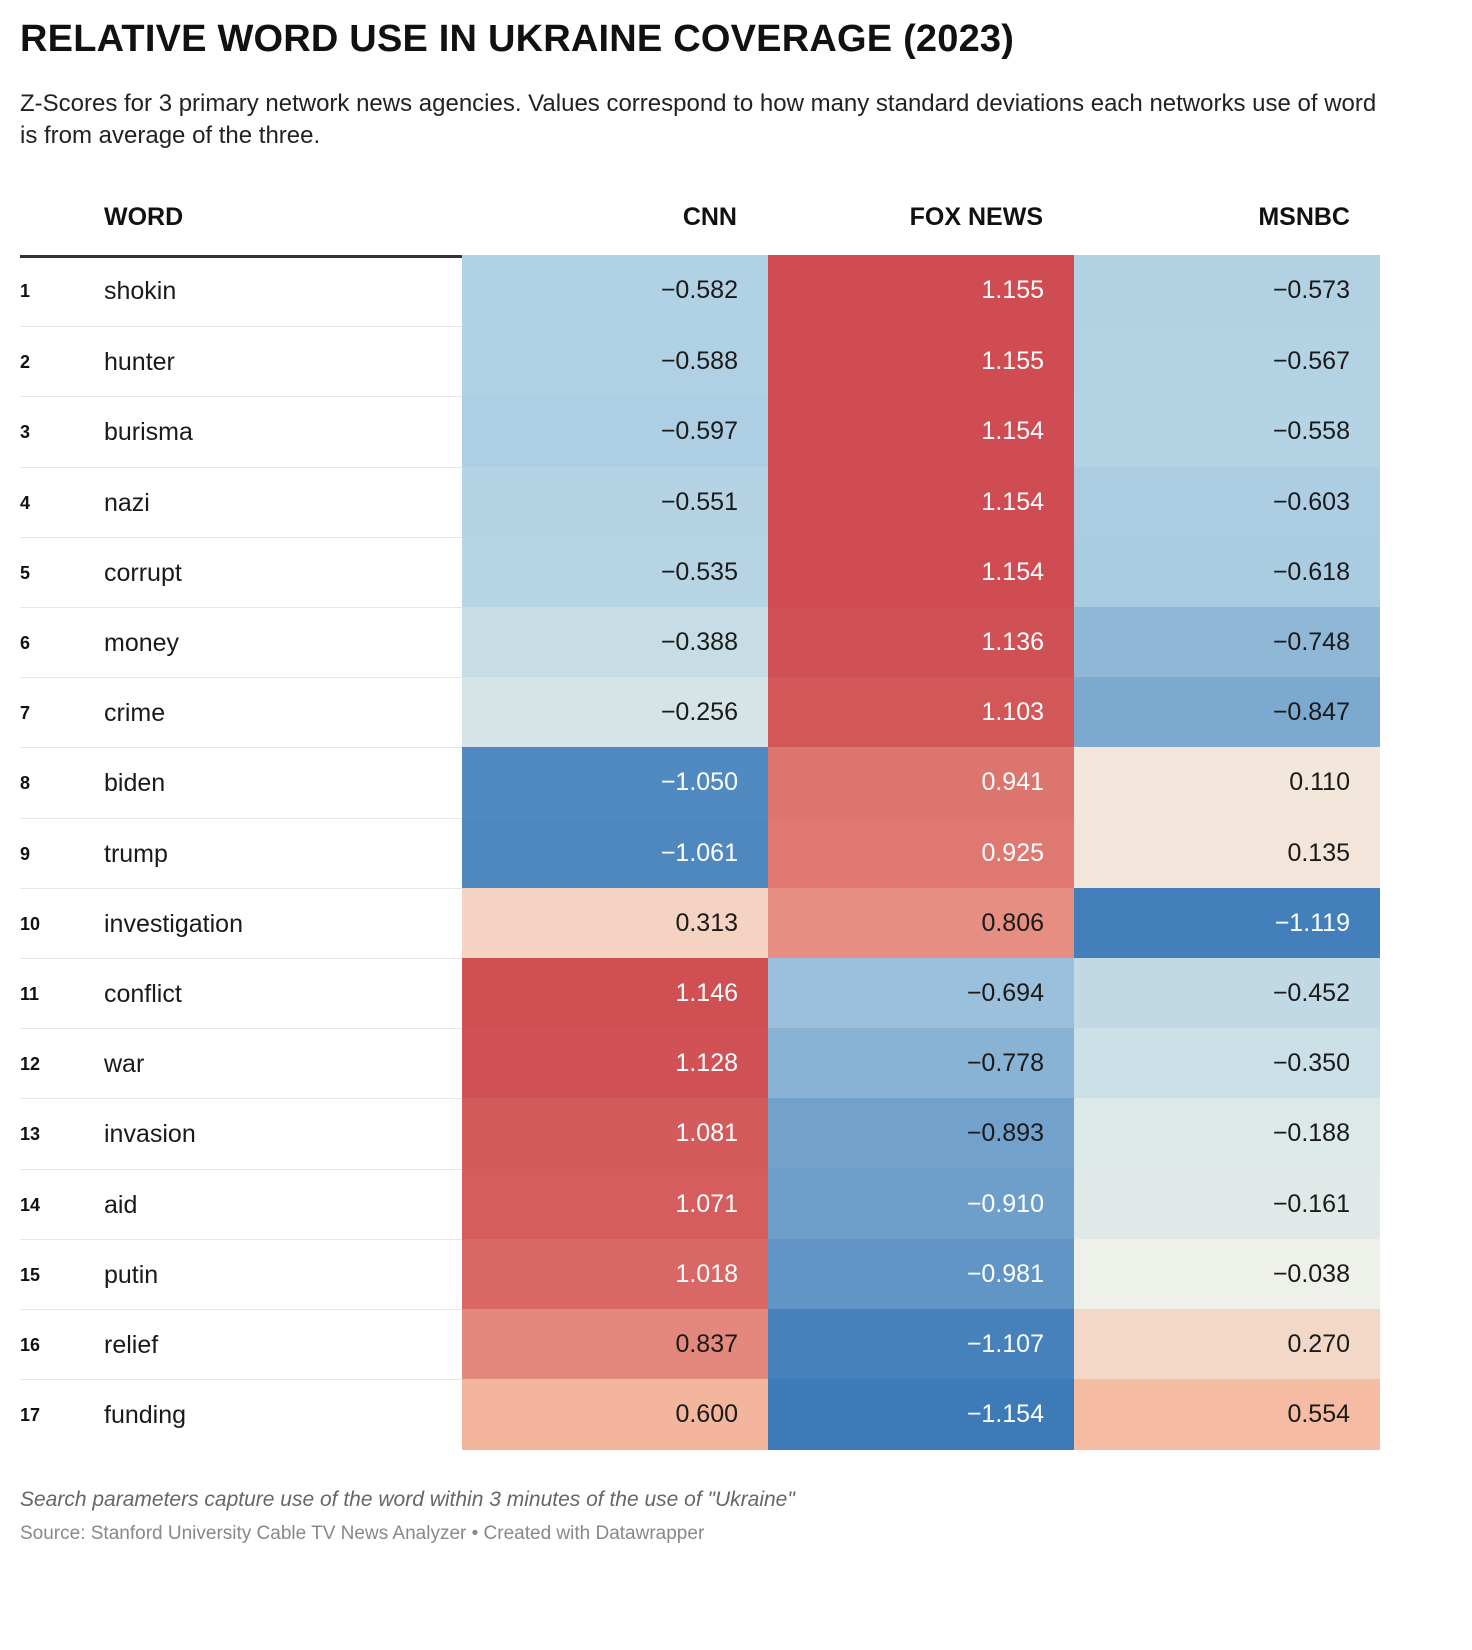 The image size is (1472, 1650). I want to click on row-word: money, so click(142, 643).